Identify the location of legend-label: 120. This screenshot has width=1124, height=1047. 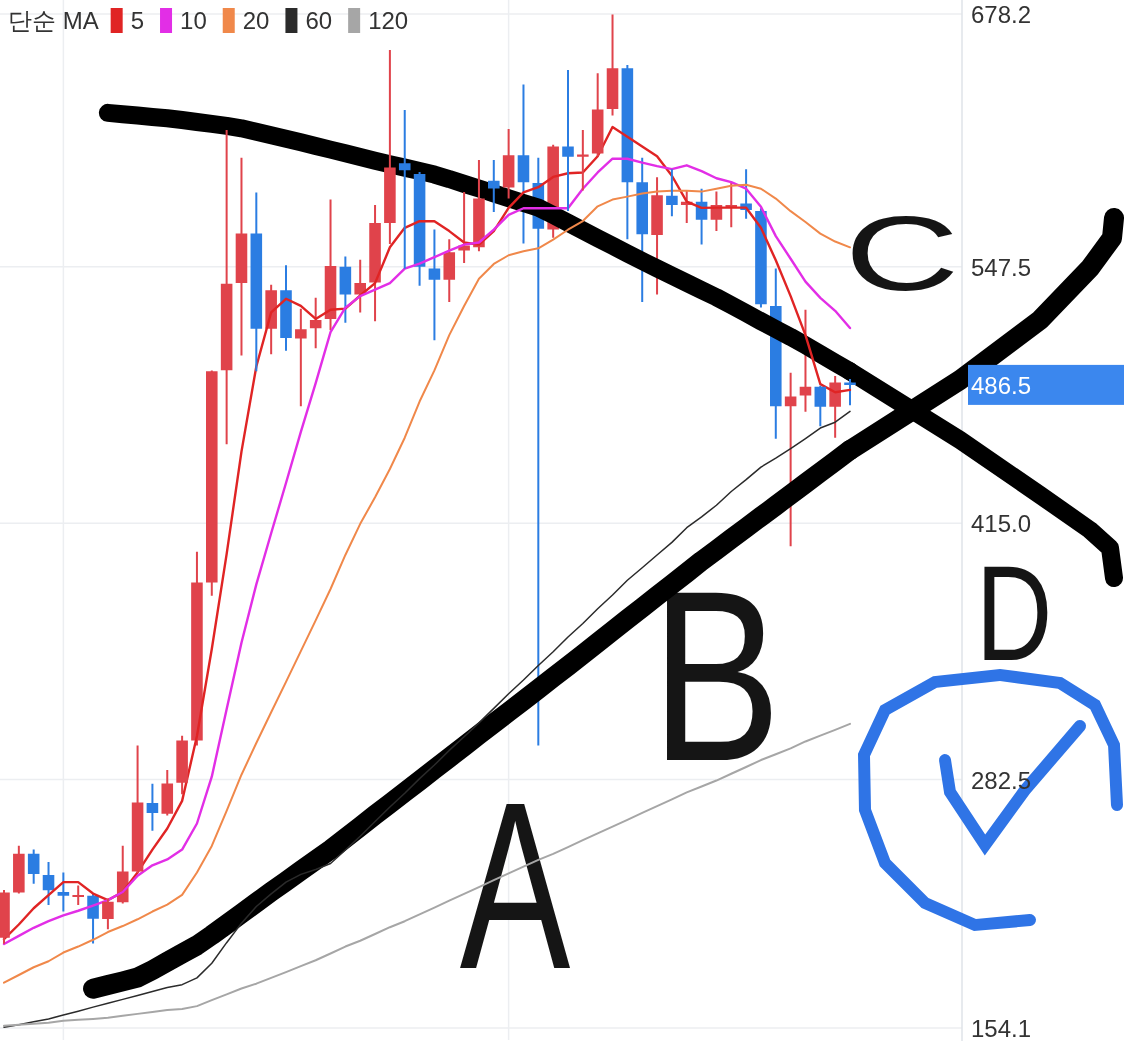
(388, 20).